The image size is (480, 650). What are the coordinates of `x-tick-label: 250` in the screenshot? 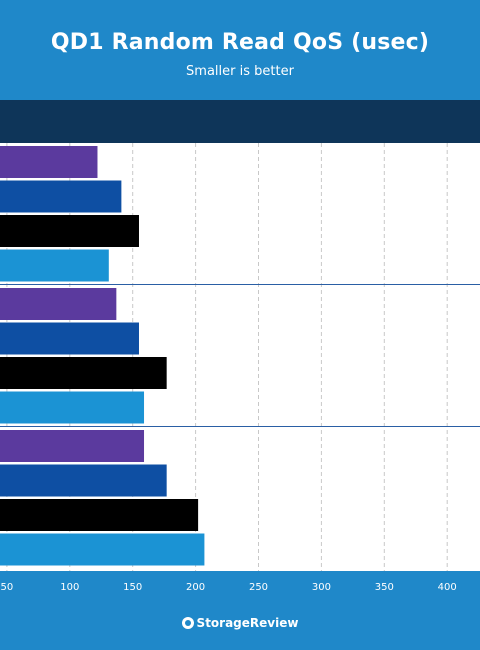 It's located at (258, 587).